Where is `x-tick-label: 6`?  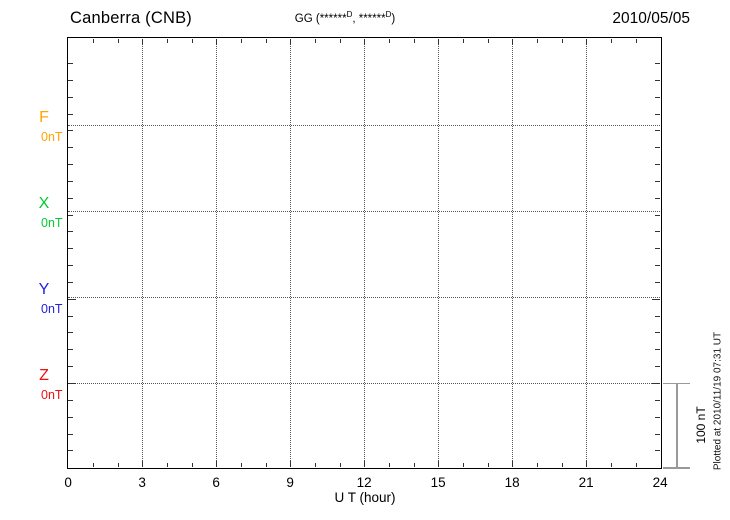
x-tick-label: 6 is located at coordinates (216, 482).